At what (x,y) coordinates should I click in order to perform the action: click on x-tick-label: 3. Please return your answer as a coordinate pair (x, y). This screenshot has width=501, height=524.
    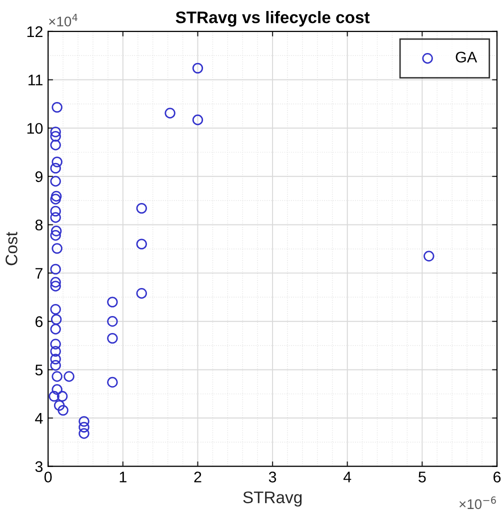
    Looking at the image, I should click on (272, 477).